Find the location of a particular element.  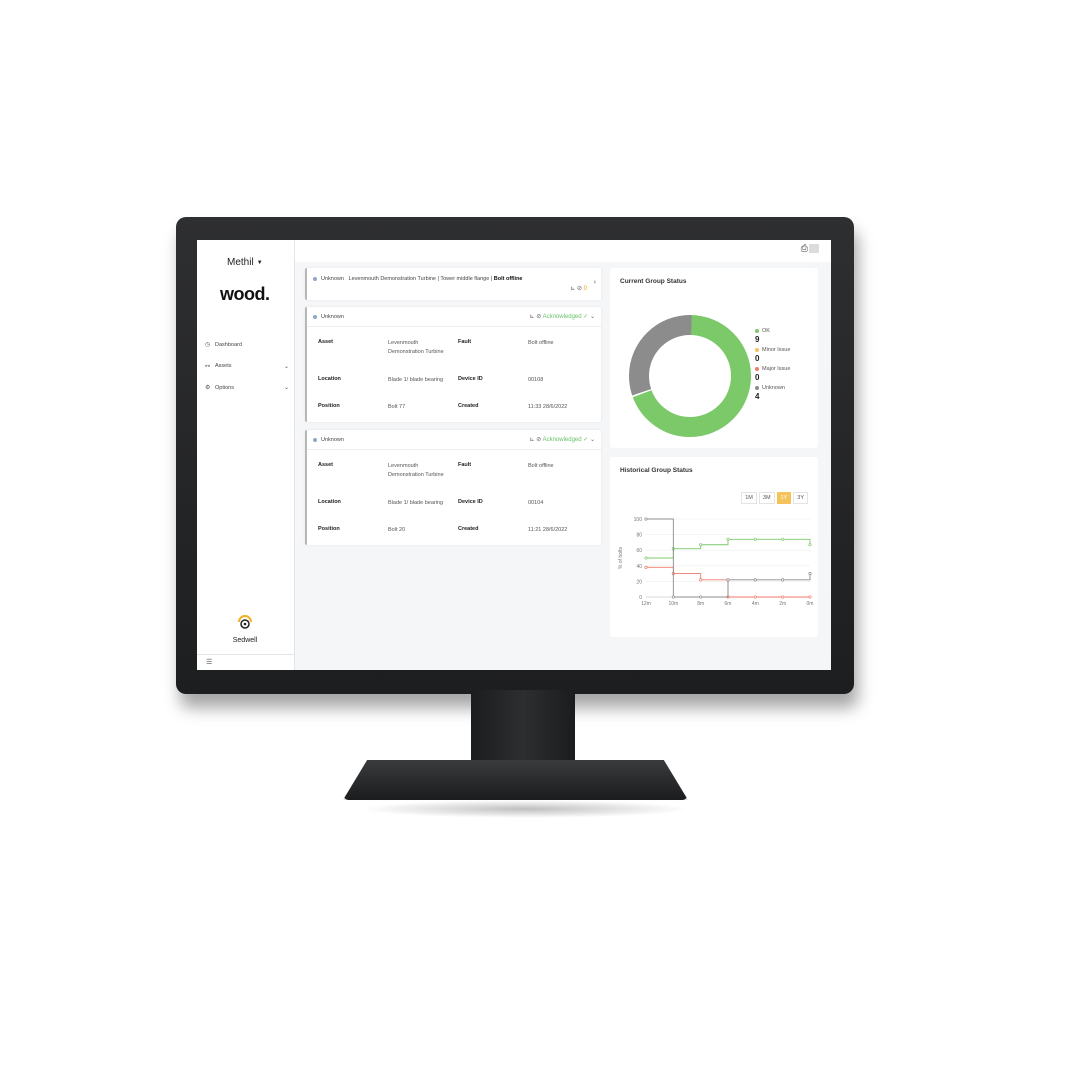

donut-chart is located at coordinates (690, 376).